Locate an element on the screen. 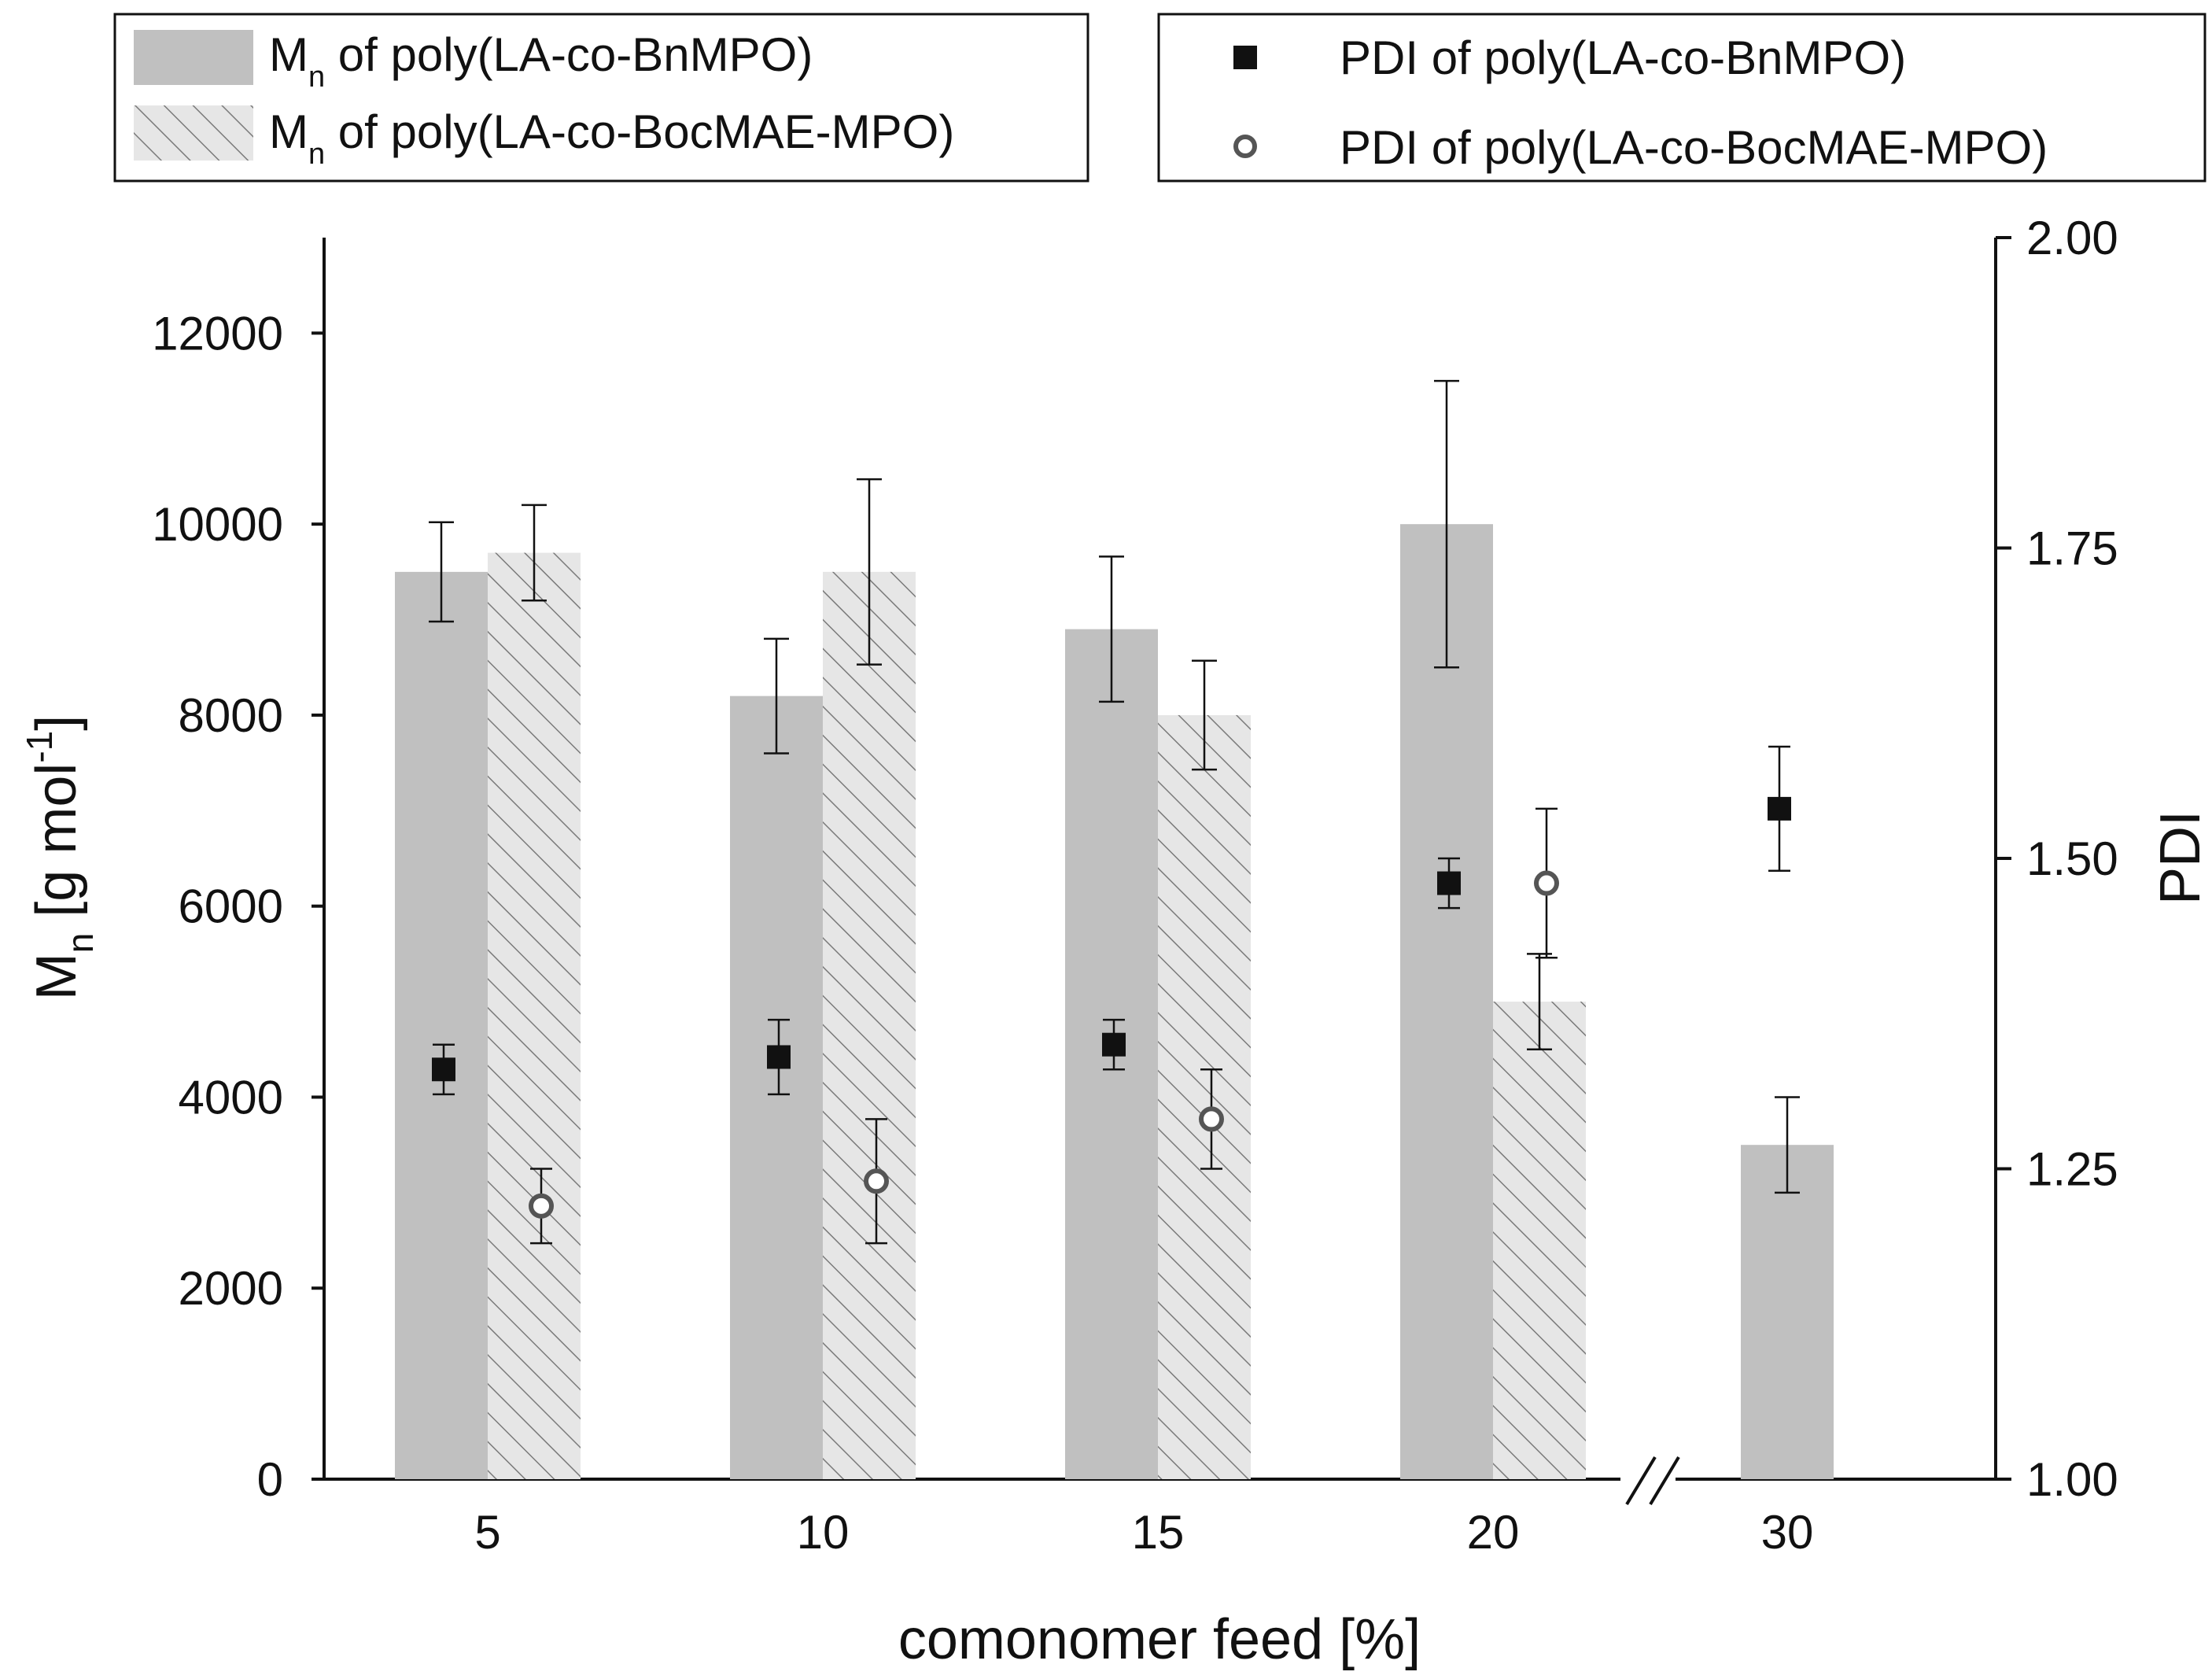 This screenshot has width=2212, height=1679. y-right-tick-label: 1.25 is located at coordinates (2072, 1169).